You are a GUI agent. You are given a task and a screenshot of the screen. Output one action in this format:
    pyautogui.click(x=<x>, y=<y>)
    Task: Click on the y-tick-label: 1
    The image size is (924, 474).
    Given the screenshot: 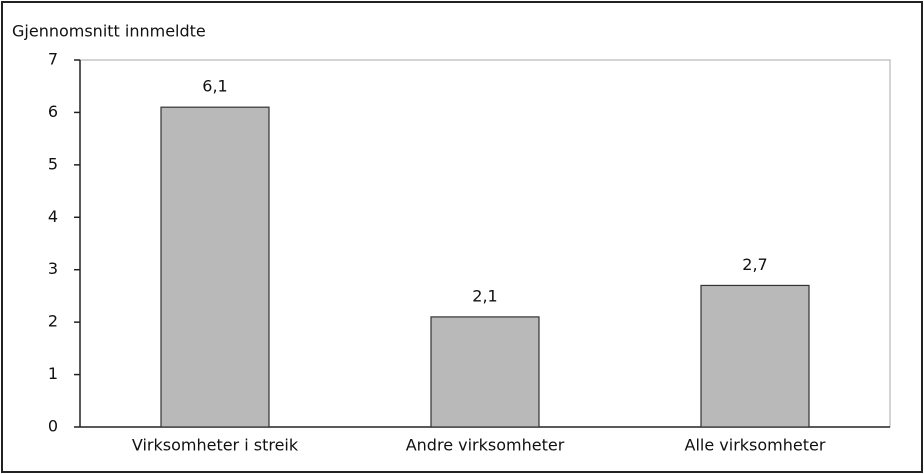 What is the action you would take?
    pyautogui.click(x=53, y=373)
    